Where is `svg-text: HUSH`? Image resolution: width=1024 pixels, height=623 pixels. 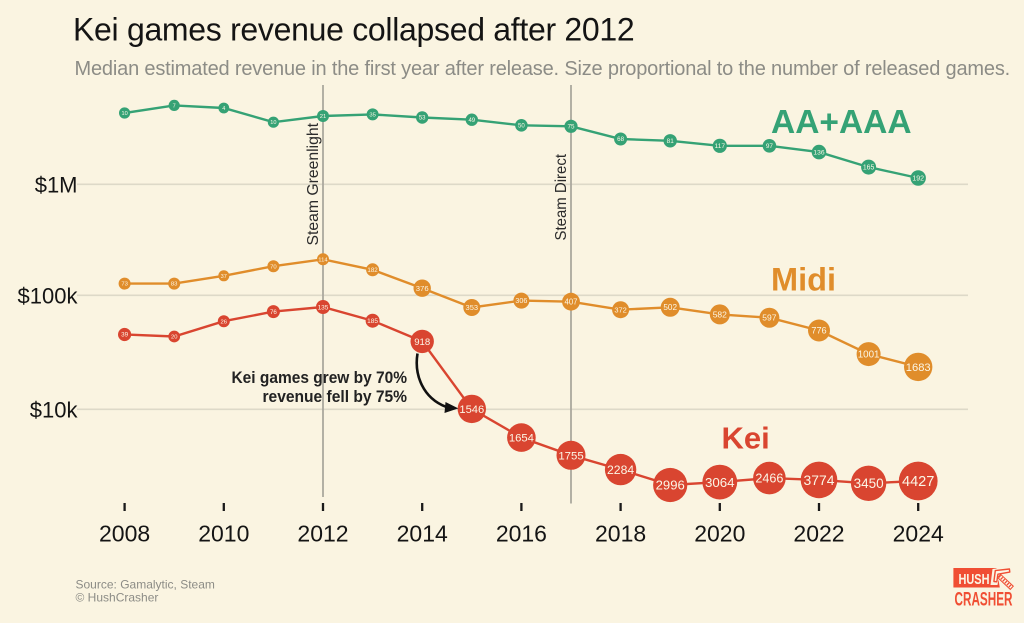 svg-text: HUSH is located at coordinates (974, 579).